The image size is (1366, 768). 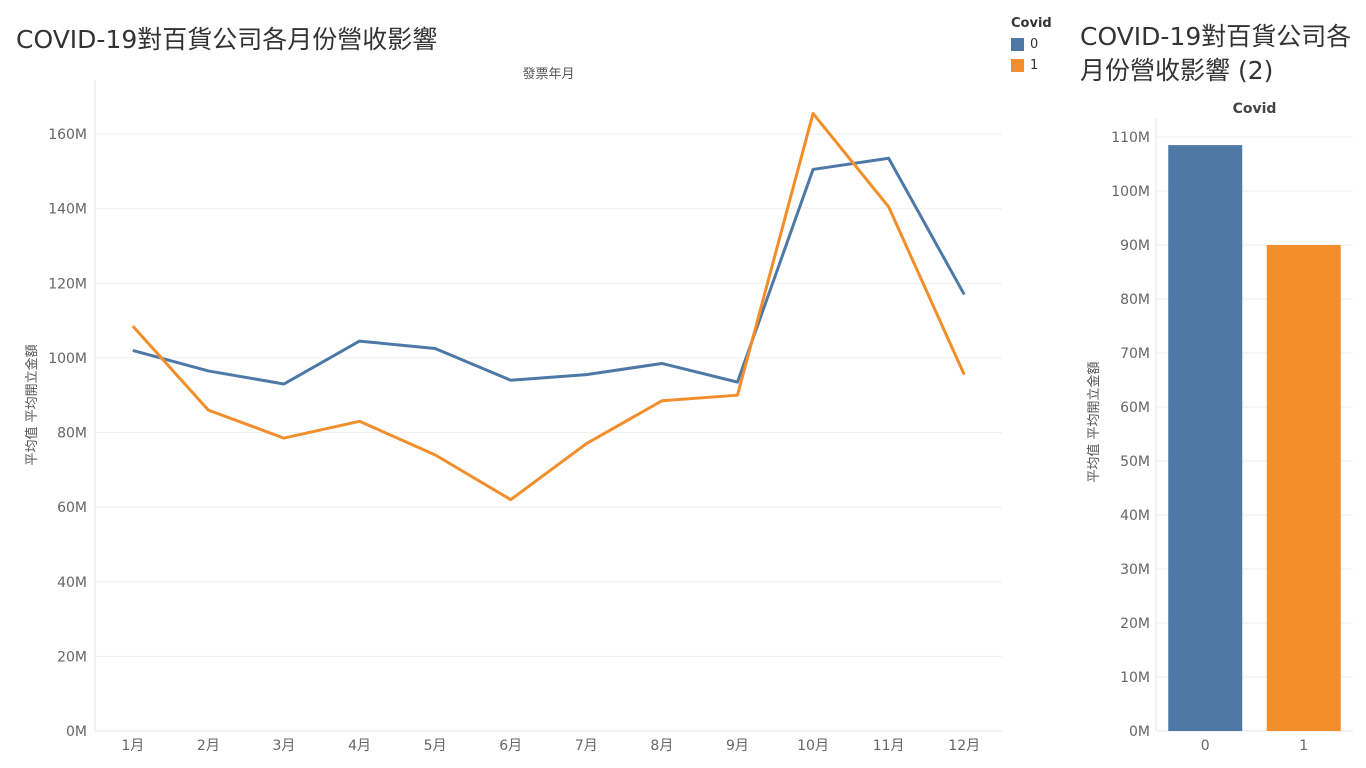 I want to click on legend-item-0: 0, so click(x=1031, y=44).